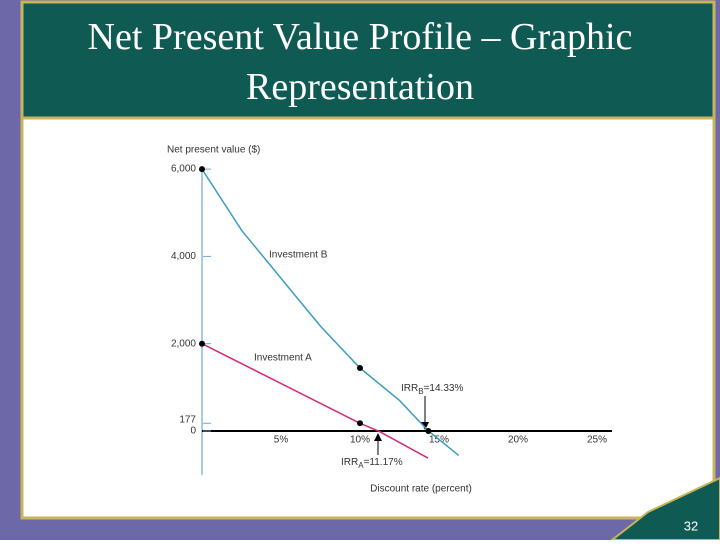  Describe the element at coordinates (383, 462) in the screenshot. I see `annotation-rest: =11.17%` at that location.